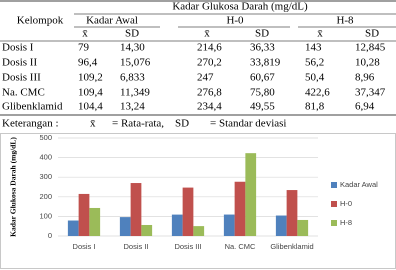 Image resolution: width=396 pixels, height=270 pixels. I want to click on table-cell: 109,2, so click(90, 78).